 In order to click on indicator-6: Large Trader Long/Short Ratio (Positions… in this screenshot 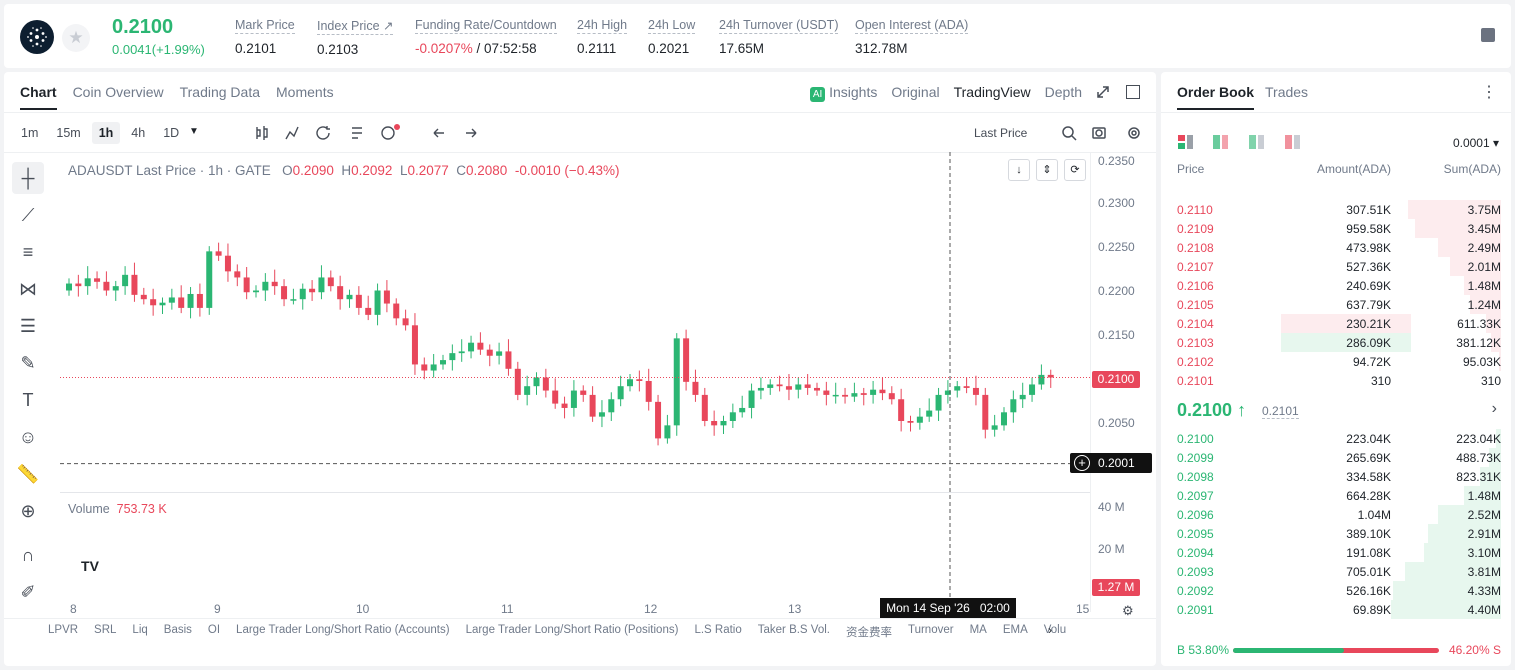, I will do `click(572, 630)`.